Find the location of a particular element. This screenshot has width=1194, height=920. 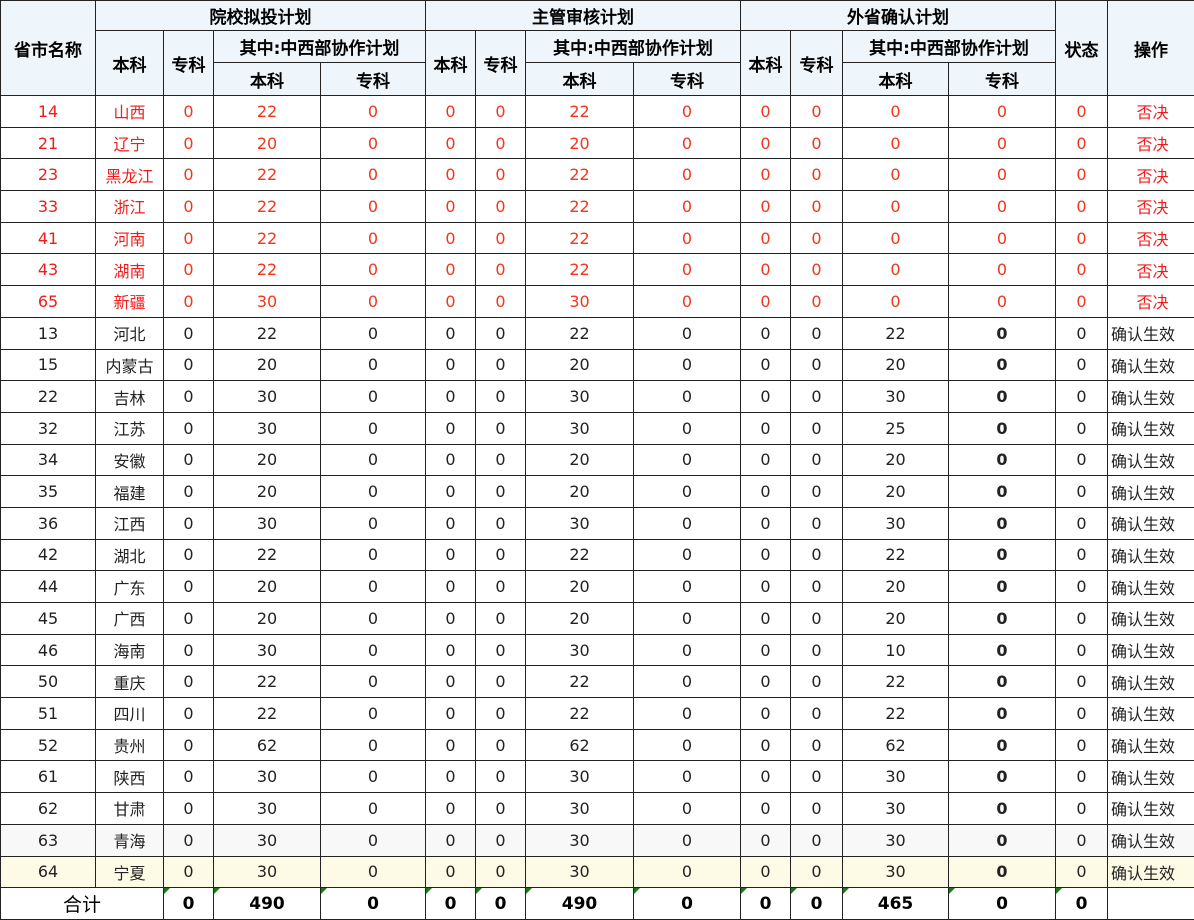

province-code: 62 is located at coordinates (48, 809).